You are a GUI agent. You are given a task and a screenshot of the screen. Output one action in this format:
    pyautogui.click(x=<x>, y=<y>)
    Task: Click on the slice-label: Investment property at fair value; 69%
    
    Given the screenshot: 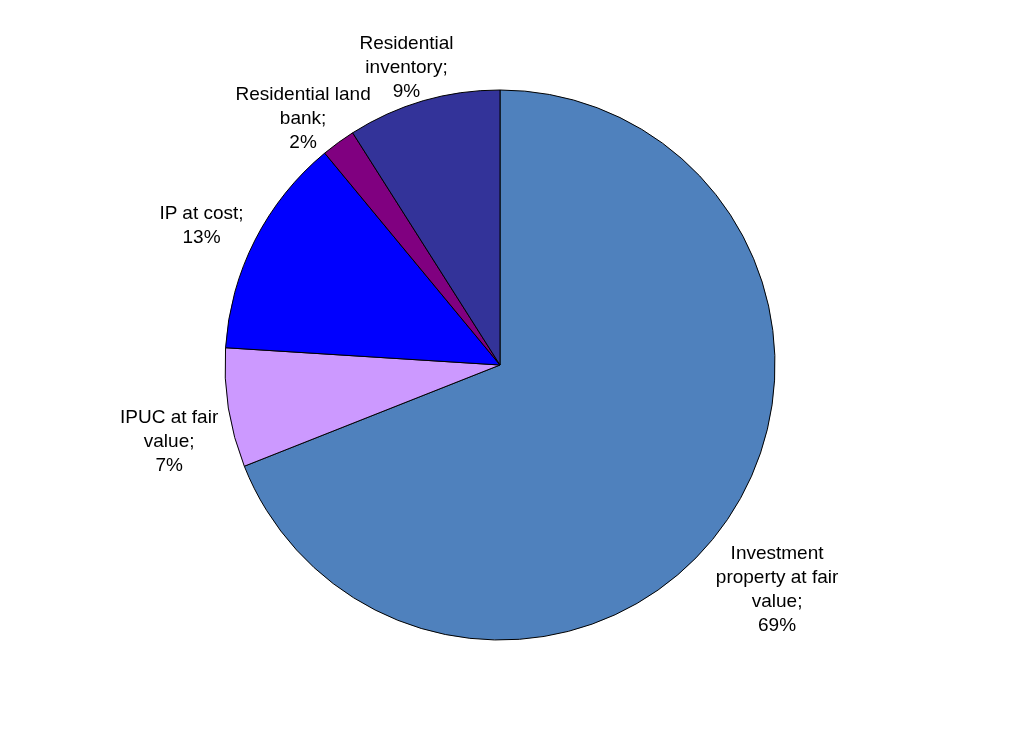 What is the action you would take?
    pyautogui.click(x=777, y=589)
    